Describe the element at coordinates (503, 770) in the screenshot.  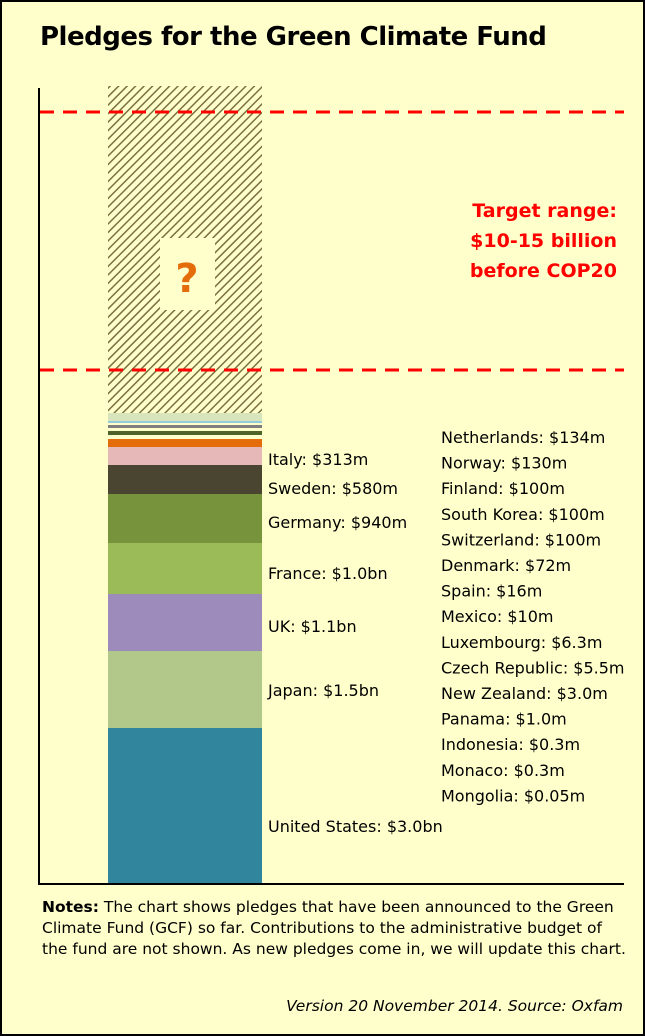
I see `small-pledge-label: Monaco: $0.3m` at that location.